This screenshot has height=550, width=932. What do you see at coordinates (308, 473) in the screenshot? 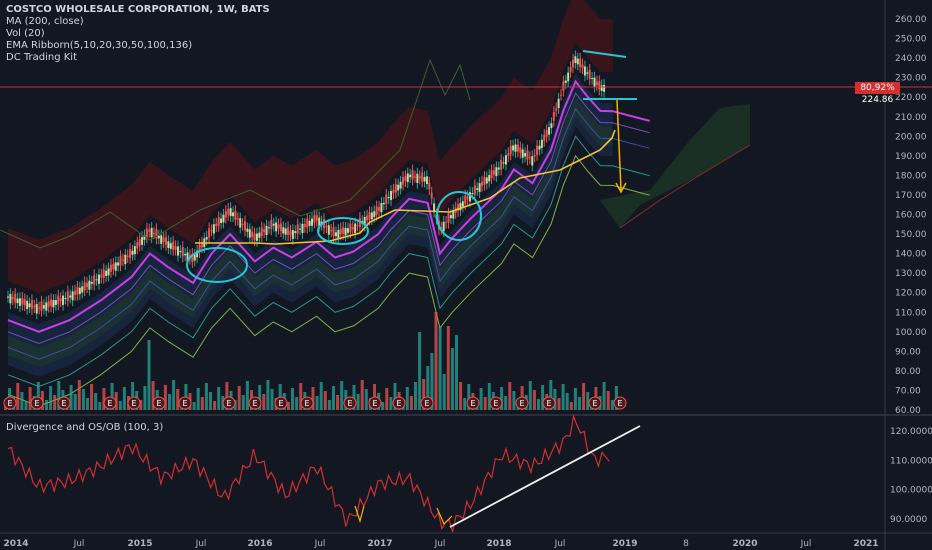
I see `oscillator-path` at bounding box center [308, 473].